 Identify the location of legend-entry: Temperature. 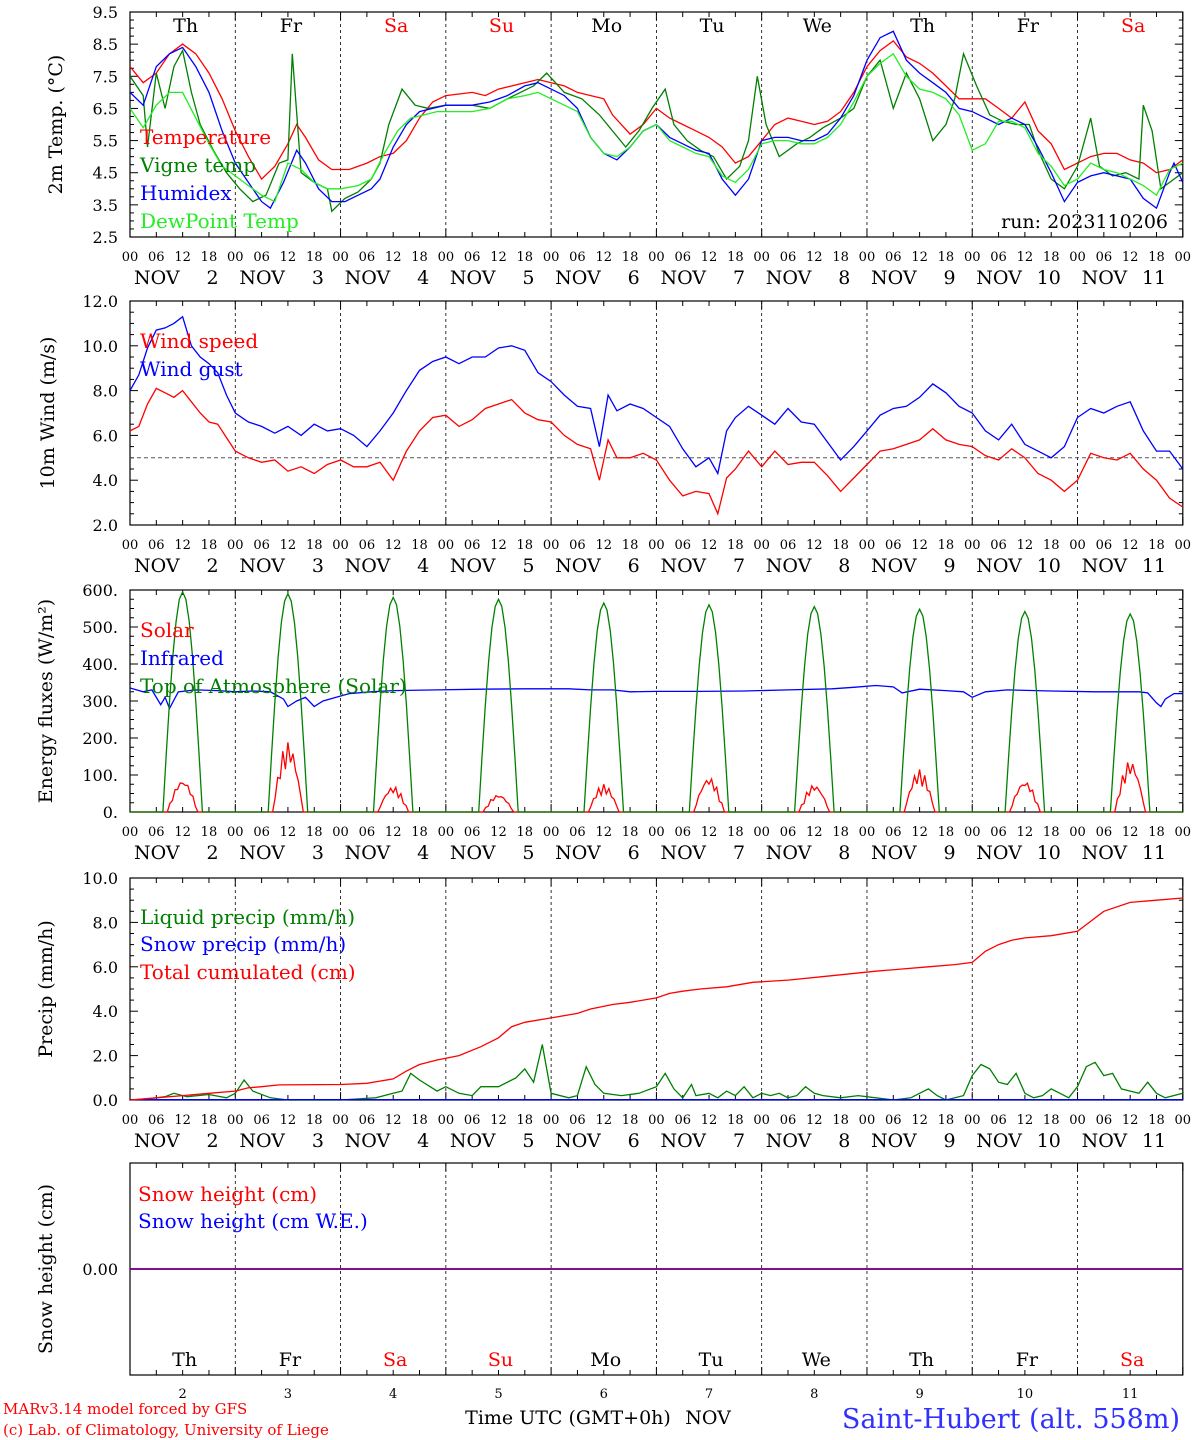
(205, 137).